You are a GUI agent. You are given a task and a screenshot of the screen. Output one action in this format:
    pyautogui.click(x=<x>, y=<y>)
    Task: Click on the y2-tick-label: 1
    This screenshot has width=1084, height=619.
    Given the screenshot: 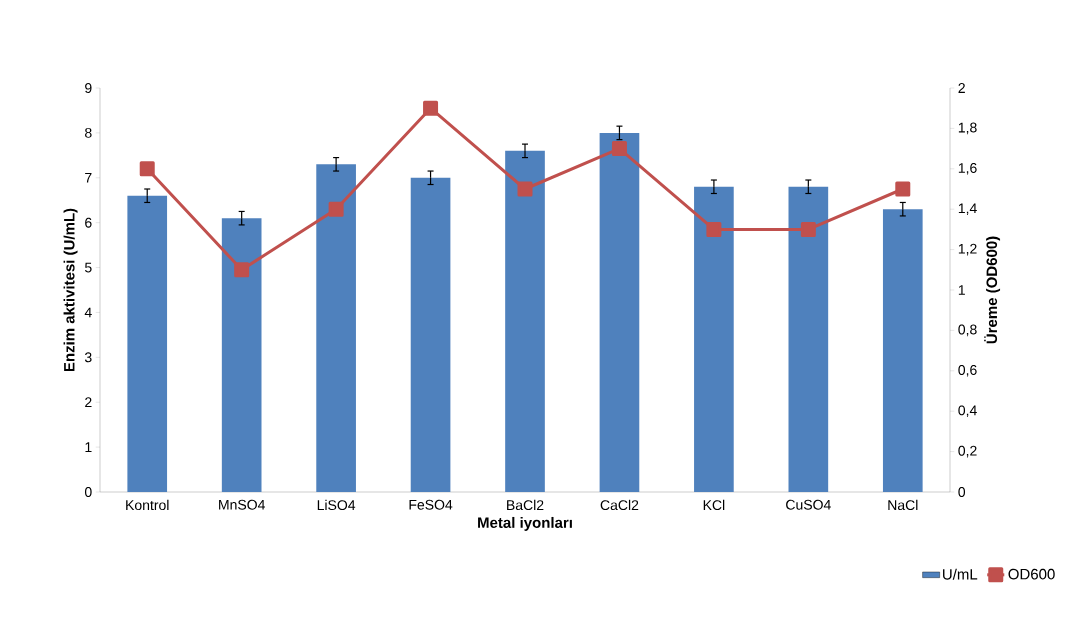 What is the action you would take?
    pyautogui.click(x=961, y=290)
    